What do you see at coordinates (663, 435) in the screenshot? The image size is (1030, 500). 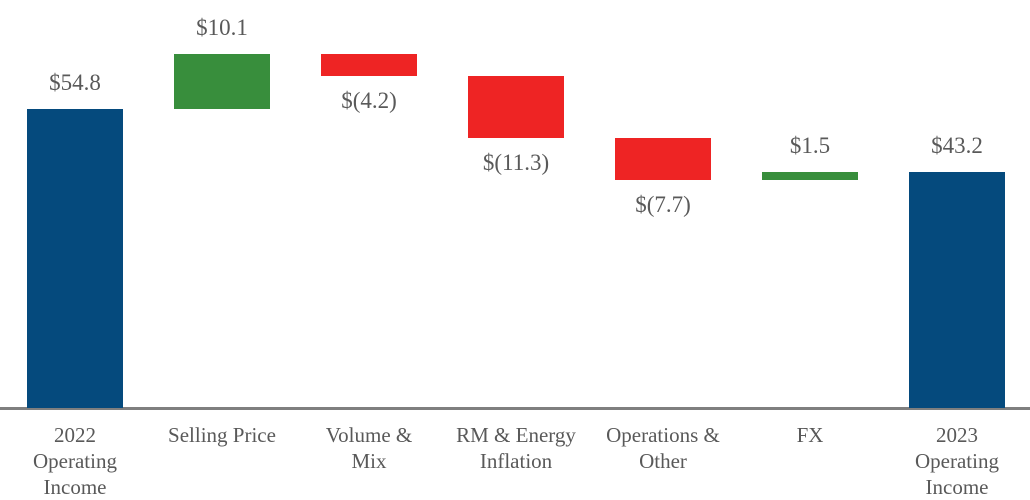 I see `category-label-line: Operations &` at bounding box center [663, 435].